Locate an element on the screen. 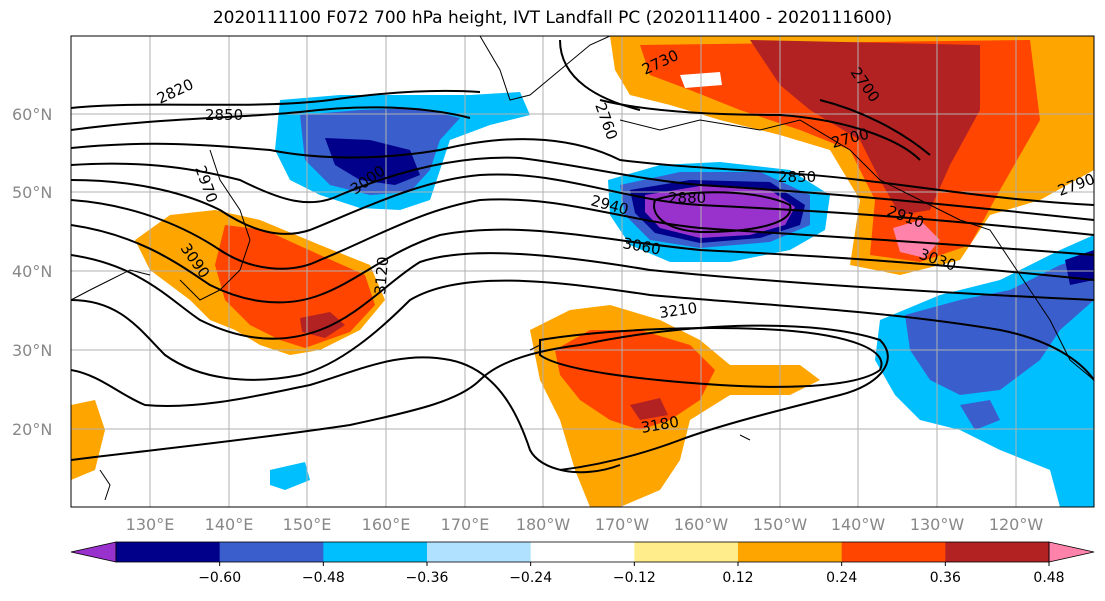 This screenshot has width=1105, height=601. shading-subtropical-red is located at coordinates (635, 380).